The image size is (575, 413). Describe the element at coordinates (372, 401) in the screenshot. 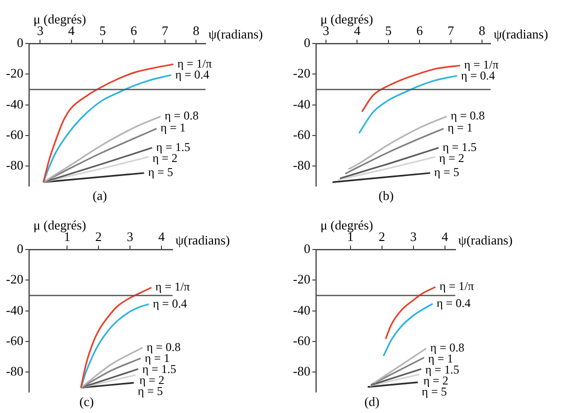

I see `text: (d)` at that location.